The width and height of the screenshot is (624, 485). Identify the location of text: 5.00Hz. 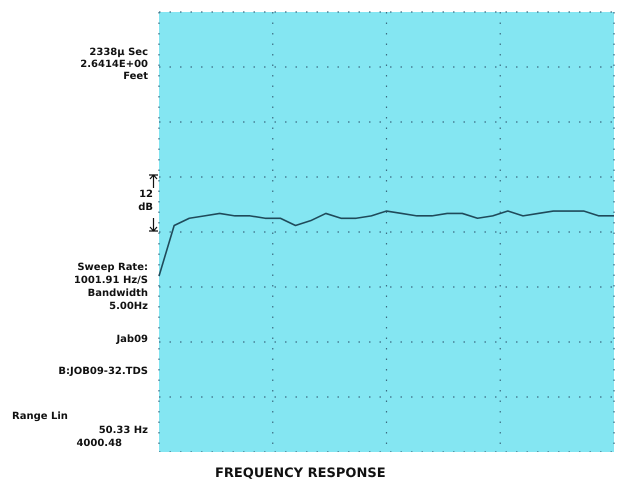
(128, 307).